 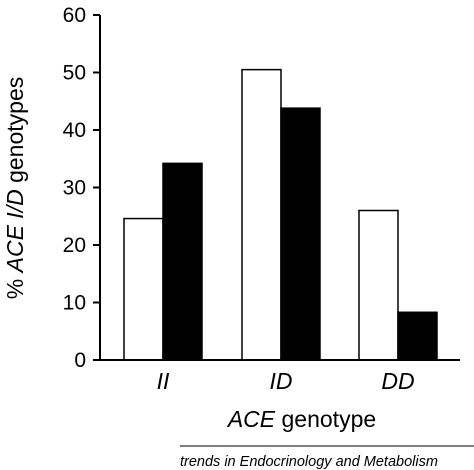 I want to click on x-category-label-ii: II, so click(x=163, y=381).